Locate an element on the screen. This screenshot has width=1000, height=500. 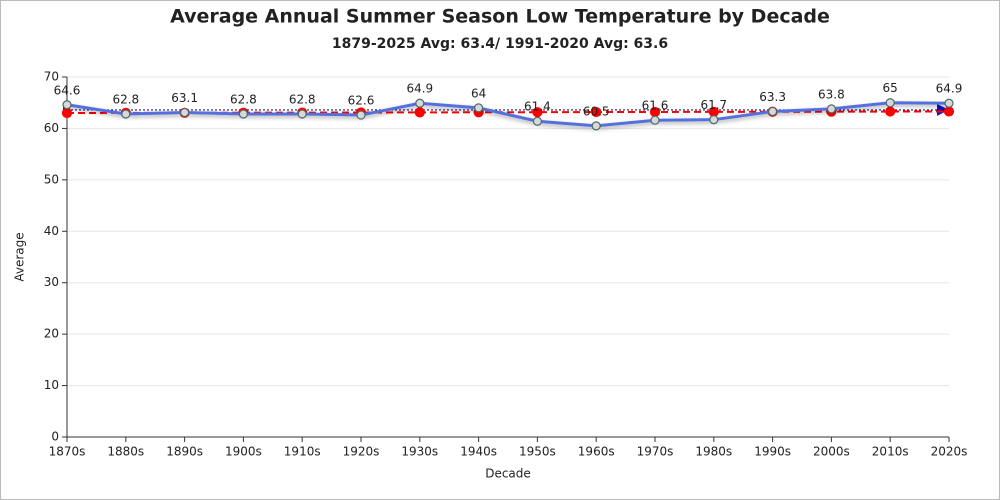
series-line is located at coordinates (508, 114).